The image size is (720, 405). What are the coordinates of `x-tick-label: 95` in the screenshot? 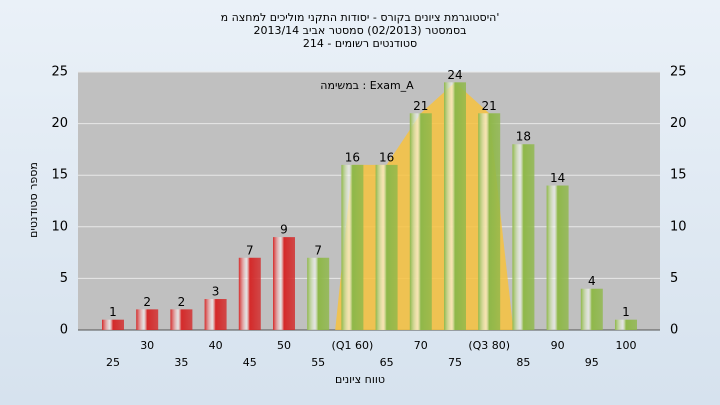 It's located at (592, 362).